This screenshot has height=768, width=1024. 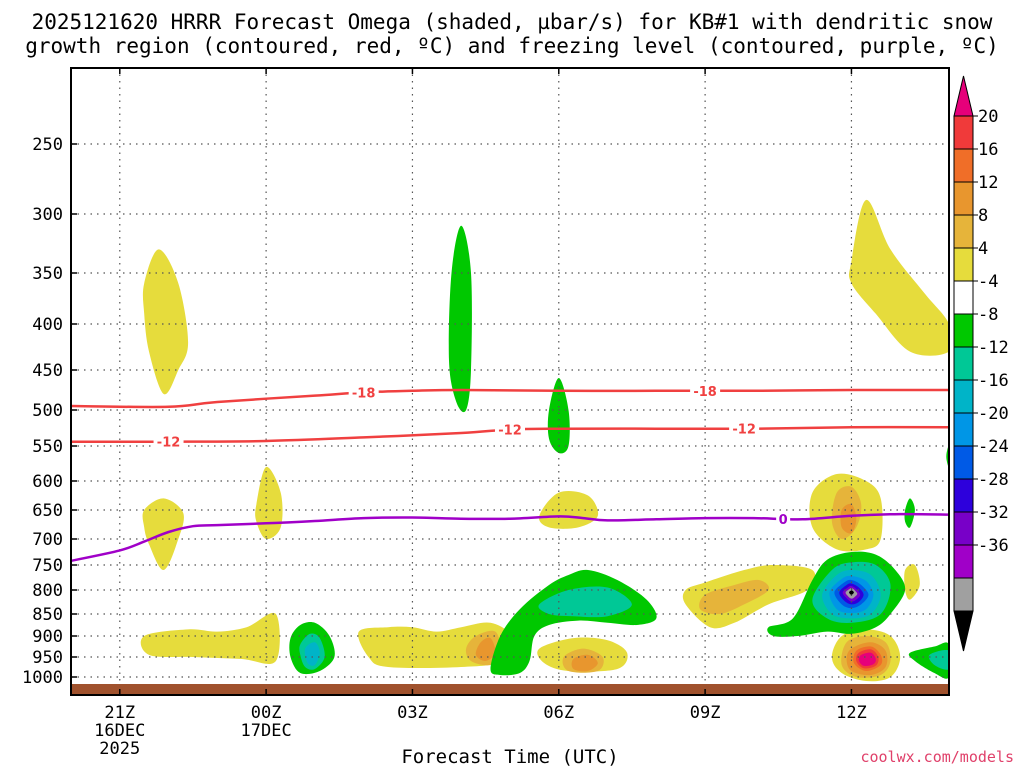 What do you see at coordinates (47, 658) in the screenshot?
I see `y-tick-label-950: 950` at bounding box center [47, 658].